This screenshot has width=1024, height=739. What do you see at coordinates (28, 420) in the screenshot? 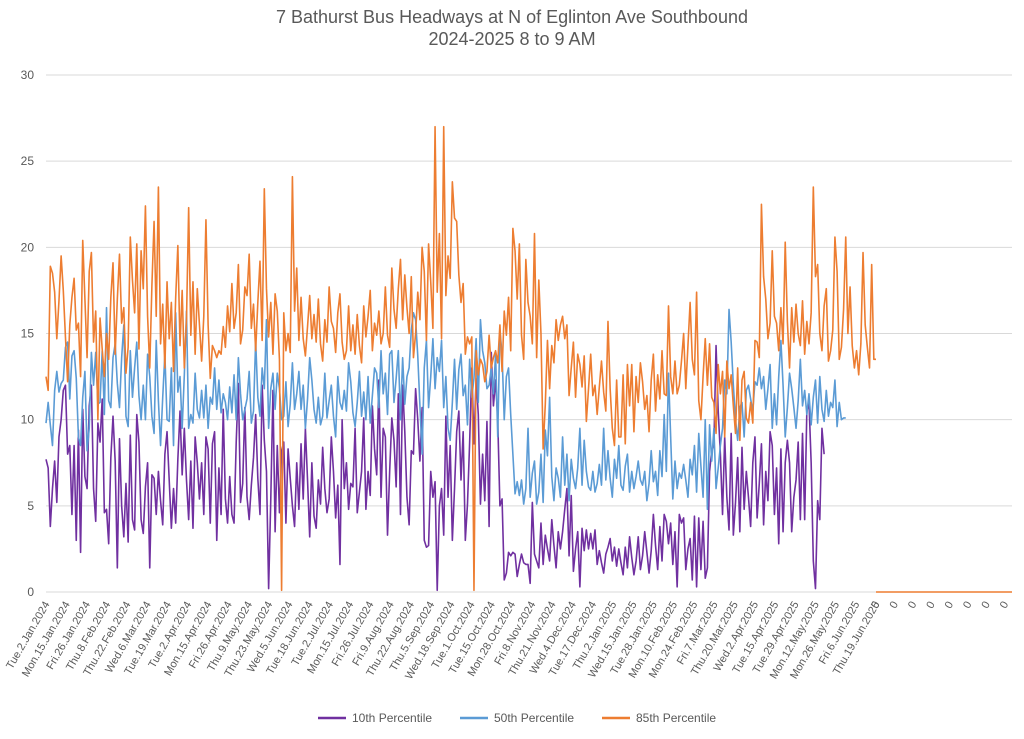
I see `y-tick-label: 10` at bounding box center [28, 420].